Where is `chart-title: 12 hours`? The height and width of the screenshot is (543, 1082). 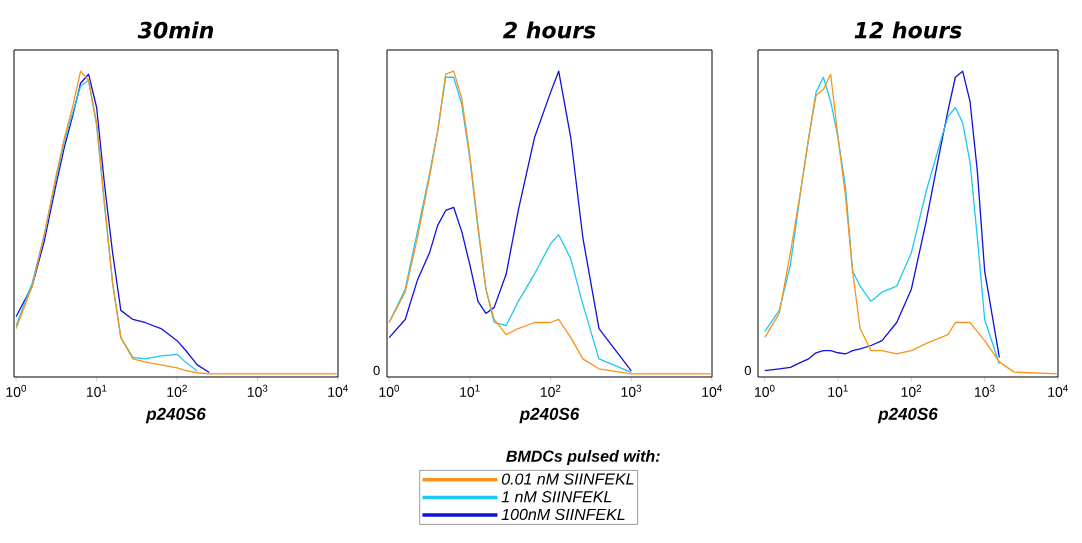
chart-title: 12 hours is located at coordinates (908, 30).